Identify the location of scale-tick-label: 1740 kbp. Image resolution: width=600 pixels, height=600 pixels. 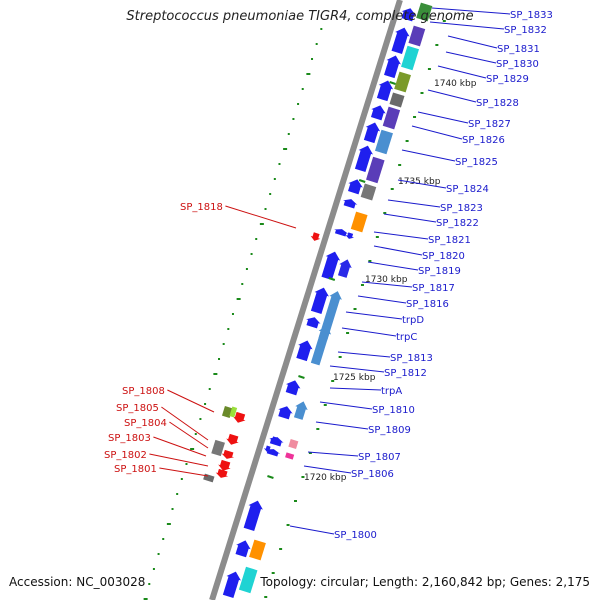
(455, 84).